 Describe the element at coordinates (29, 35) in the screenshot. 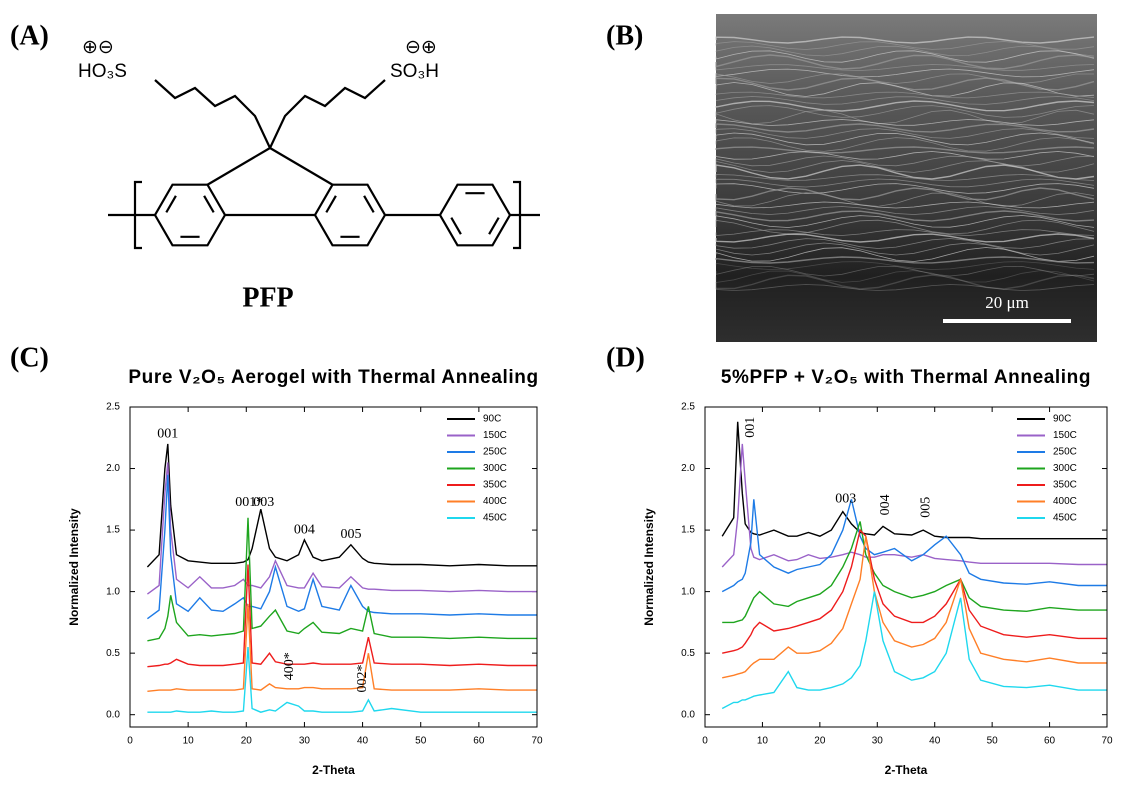

I see `panel-label: (A)` at that location.